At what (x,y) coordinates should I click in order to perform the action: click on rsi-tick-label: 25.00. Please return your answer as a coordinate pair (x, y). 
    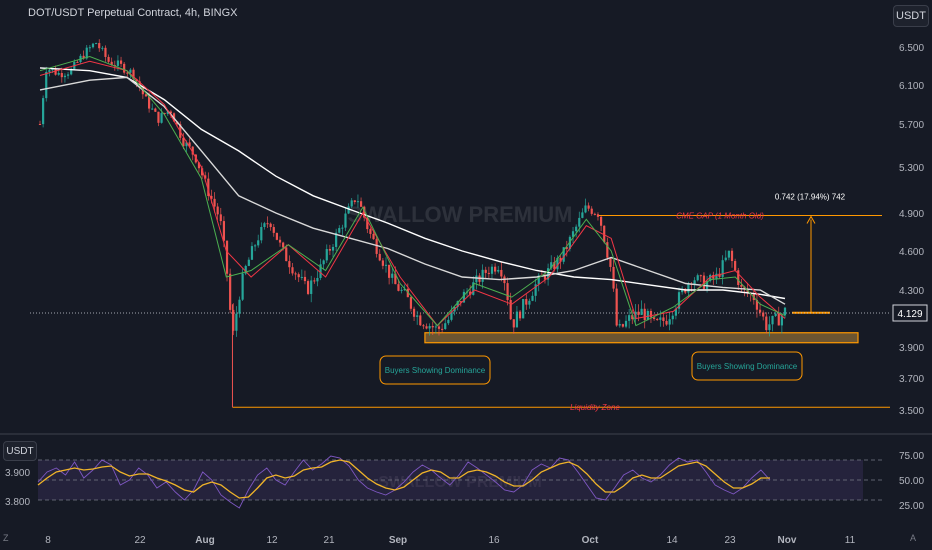
    Looking at the image, I should click on (911, 506).